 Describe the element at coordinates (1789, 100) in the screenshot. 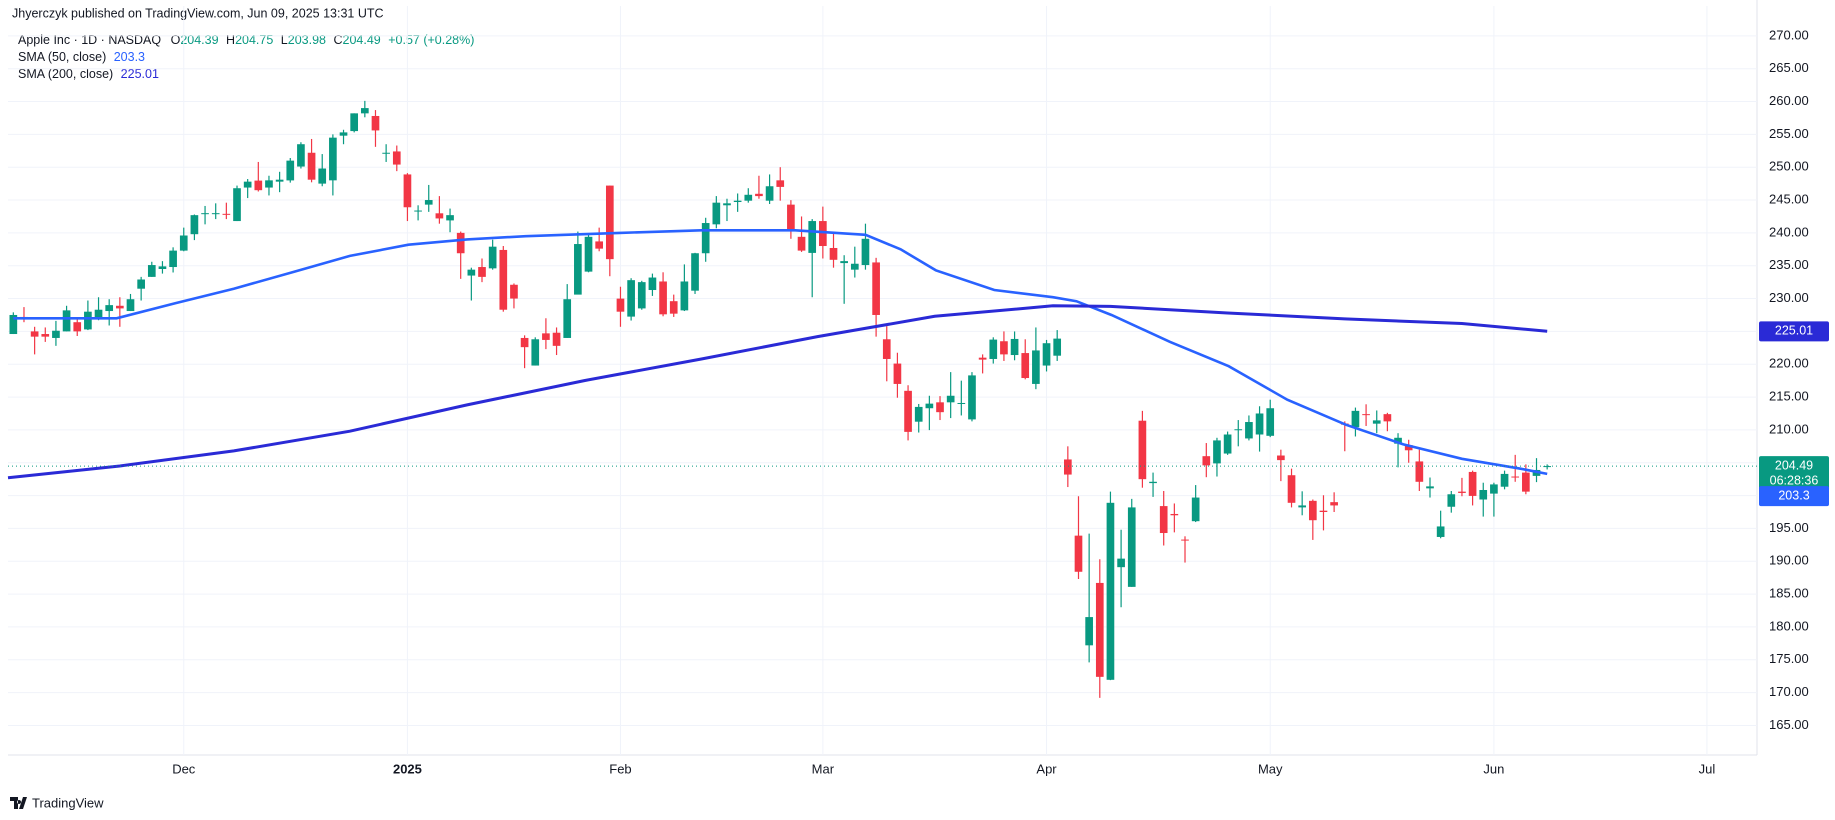

I see `y-tick-label: 260.00` at that location.